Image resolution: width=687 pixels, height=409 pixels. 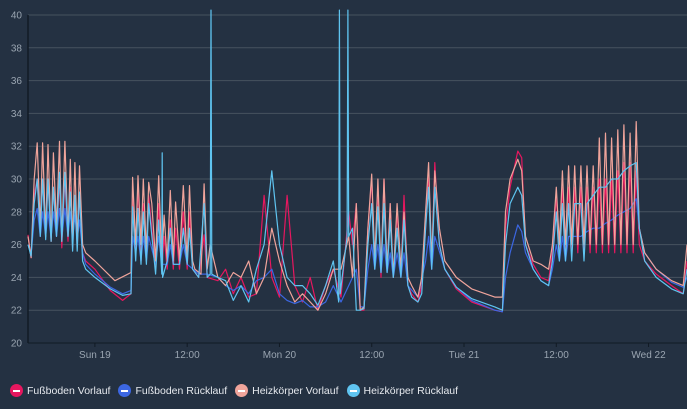 I want to click on legend-label: Heizkörper Vorlauf, so click(x=295, y=390).